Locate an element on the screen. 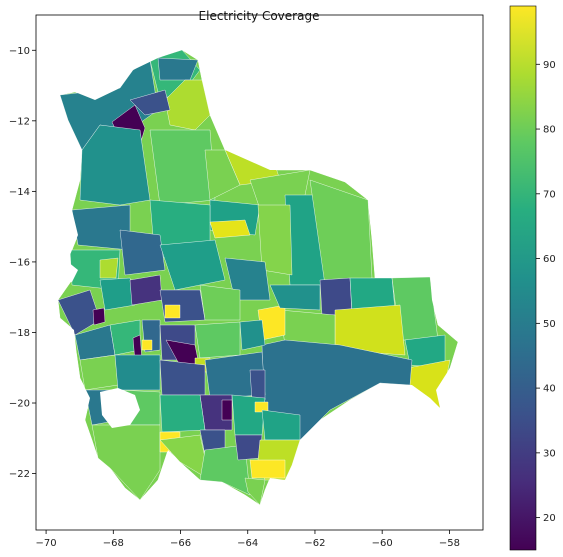 The image size is (563, 557). x-tick-label: −66 is located at coordinates (180, 543).